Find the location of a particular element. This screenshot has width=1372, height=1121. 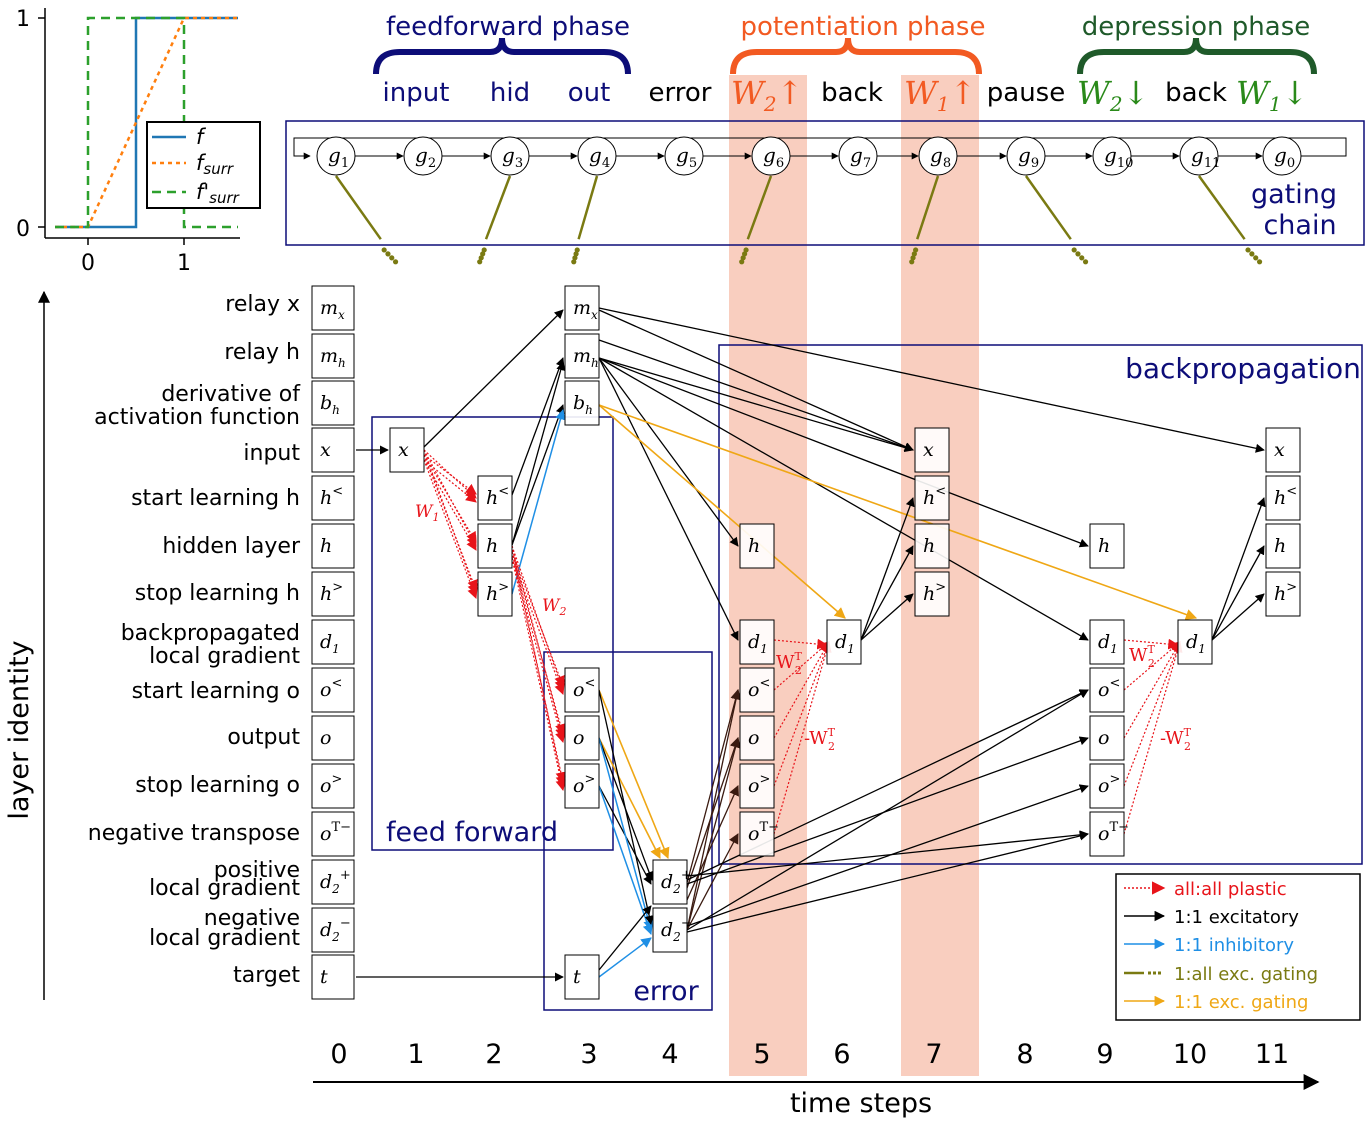

neuron-h-gt-2: h> is located at coordinates (495, 594).